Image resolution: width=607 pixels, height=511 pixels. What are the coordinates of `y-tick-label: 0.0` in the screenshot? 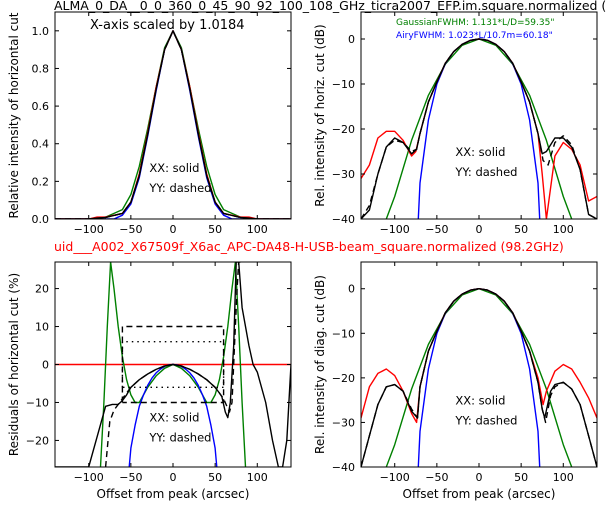 It's located at (41, 219).